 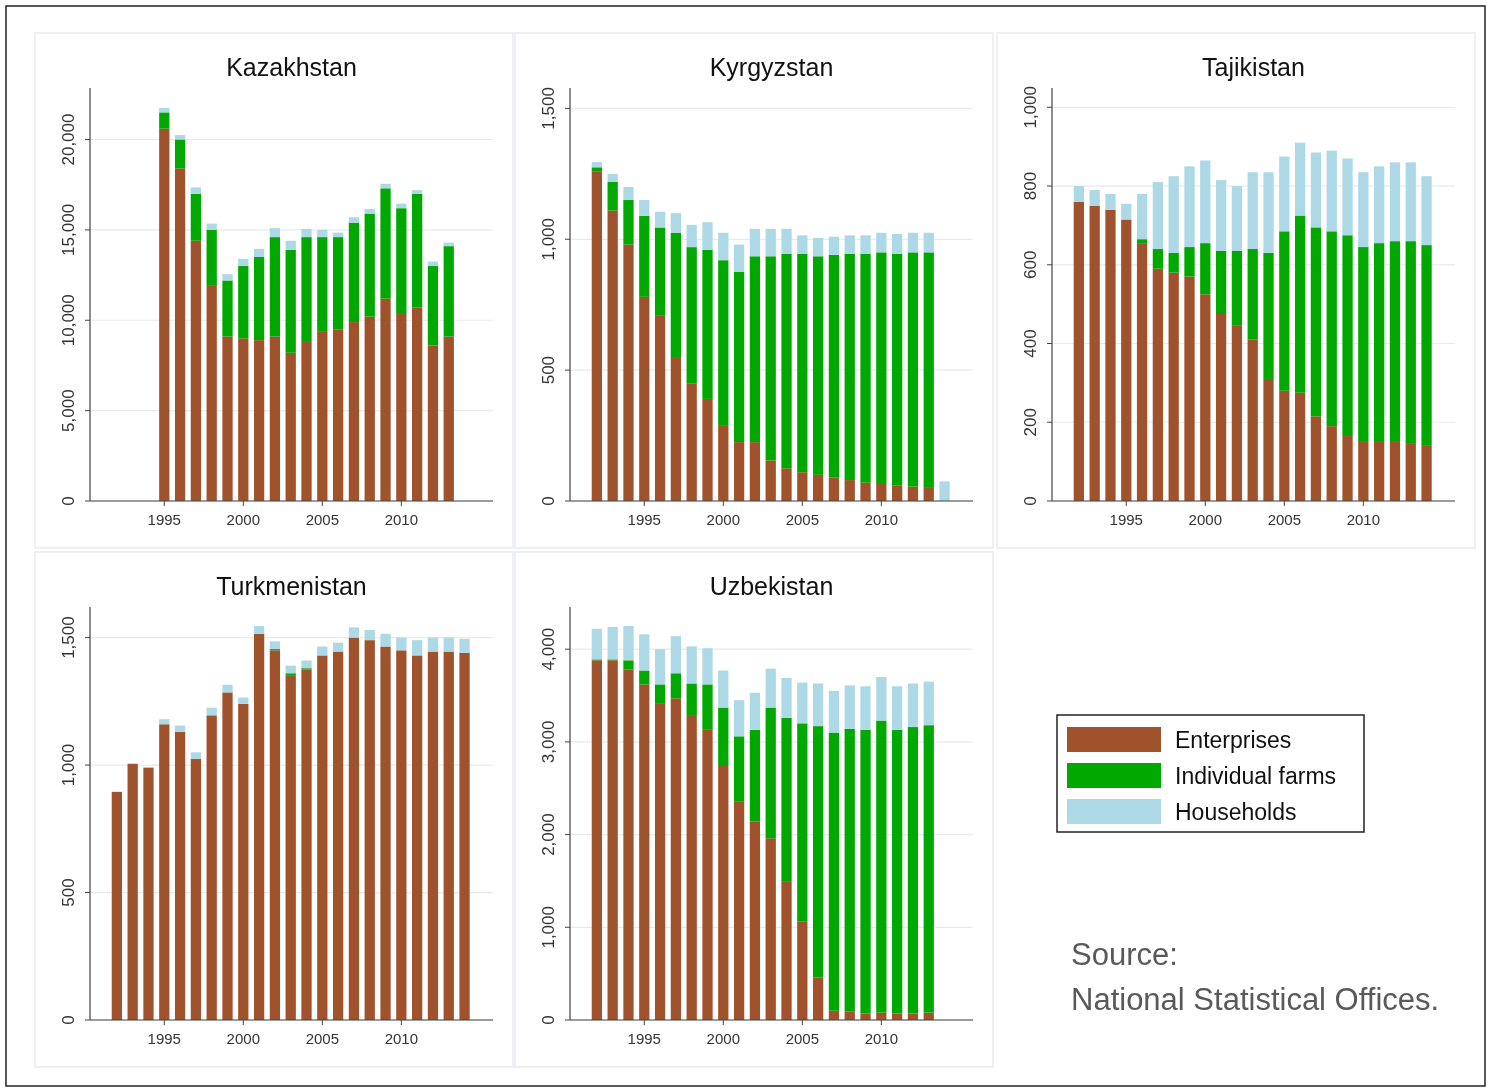 What do you see at coordinates (68, 410) in the screenshot?
I see `y-tick-label: 5,000` at bounding box center [68, 410].